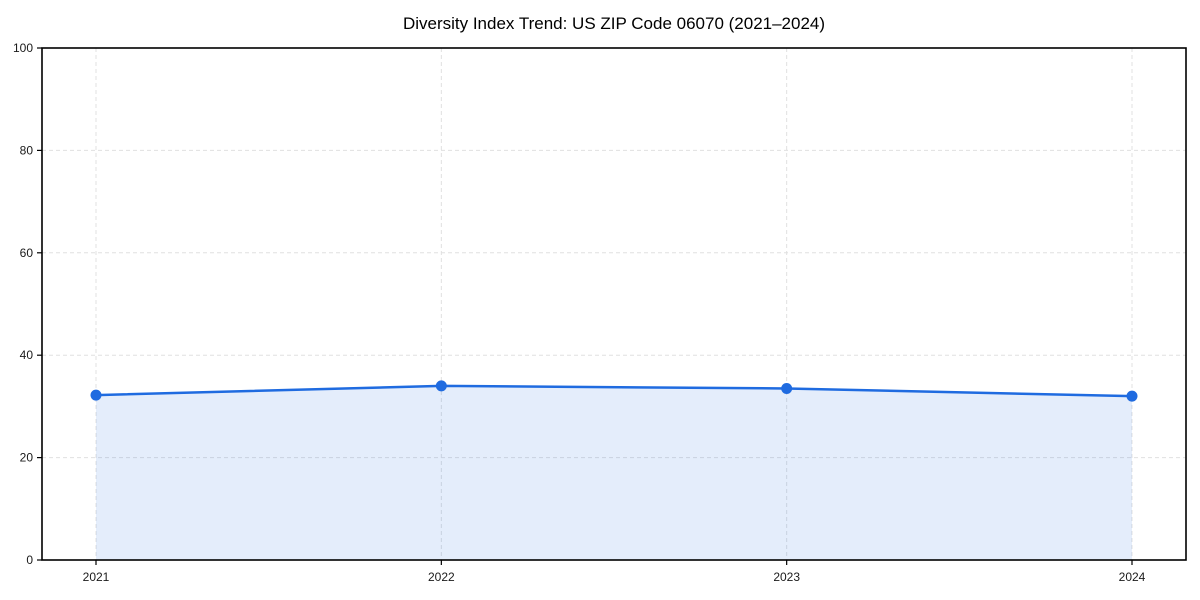 The height and width of the screenshot is (600, 1200). Describe the element at coordinates (23, 304) in the screenshot. I see `y-axis-tick-labels: 0 20 40 60 80 100` at that location.